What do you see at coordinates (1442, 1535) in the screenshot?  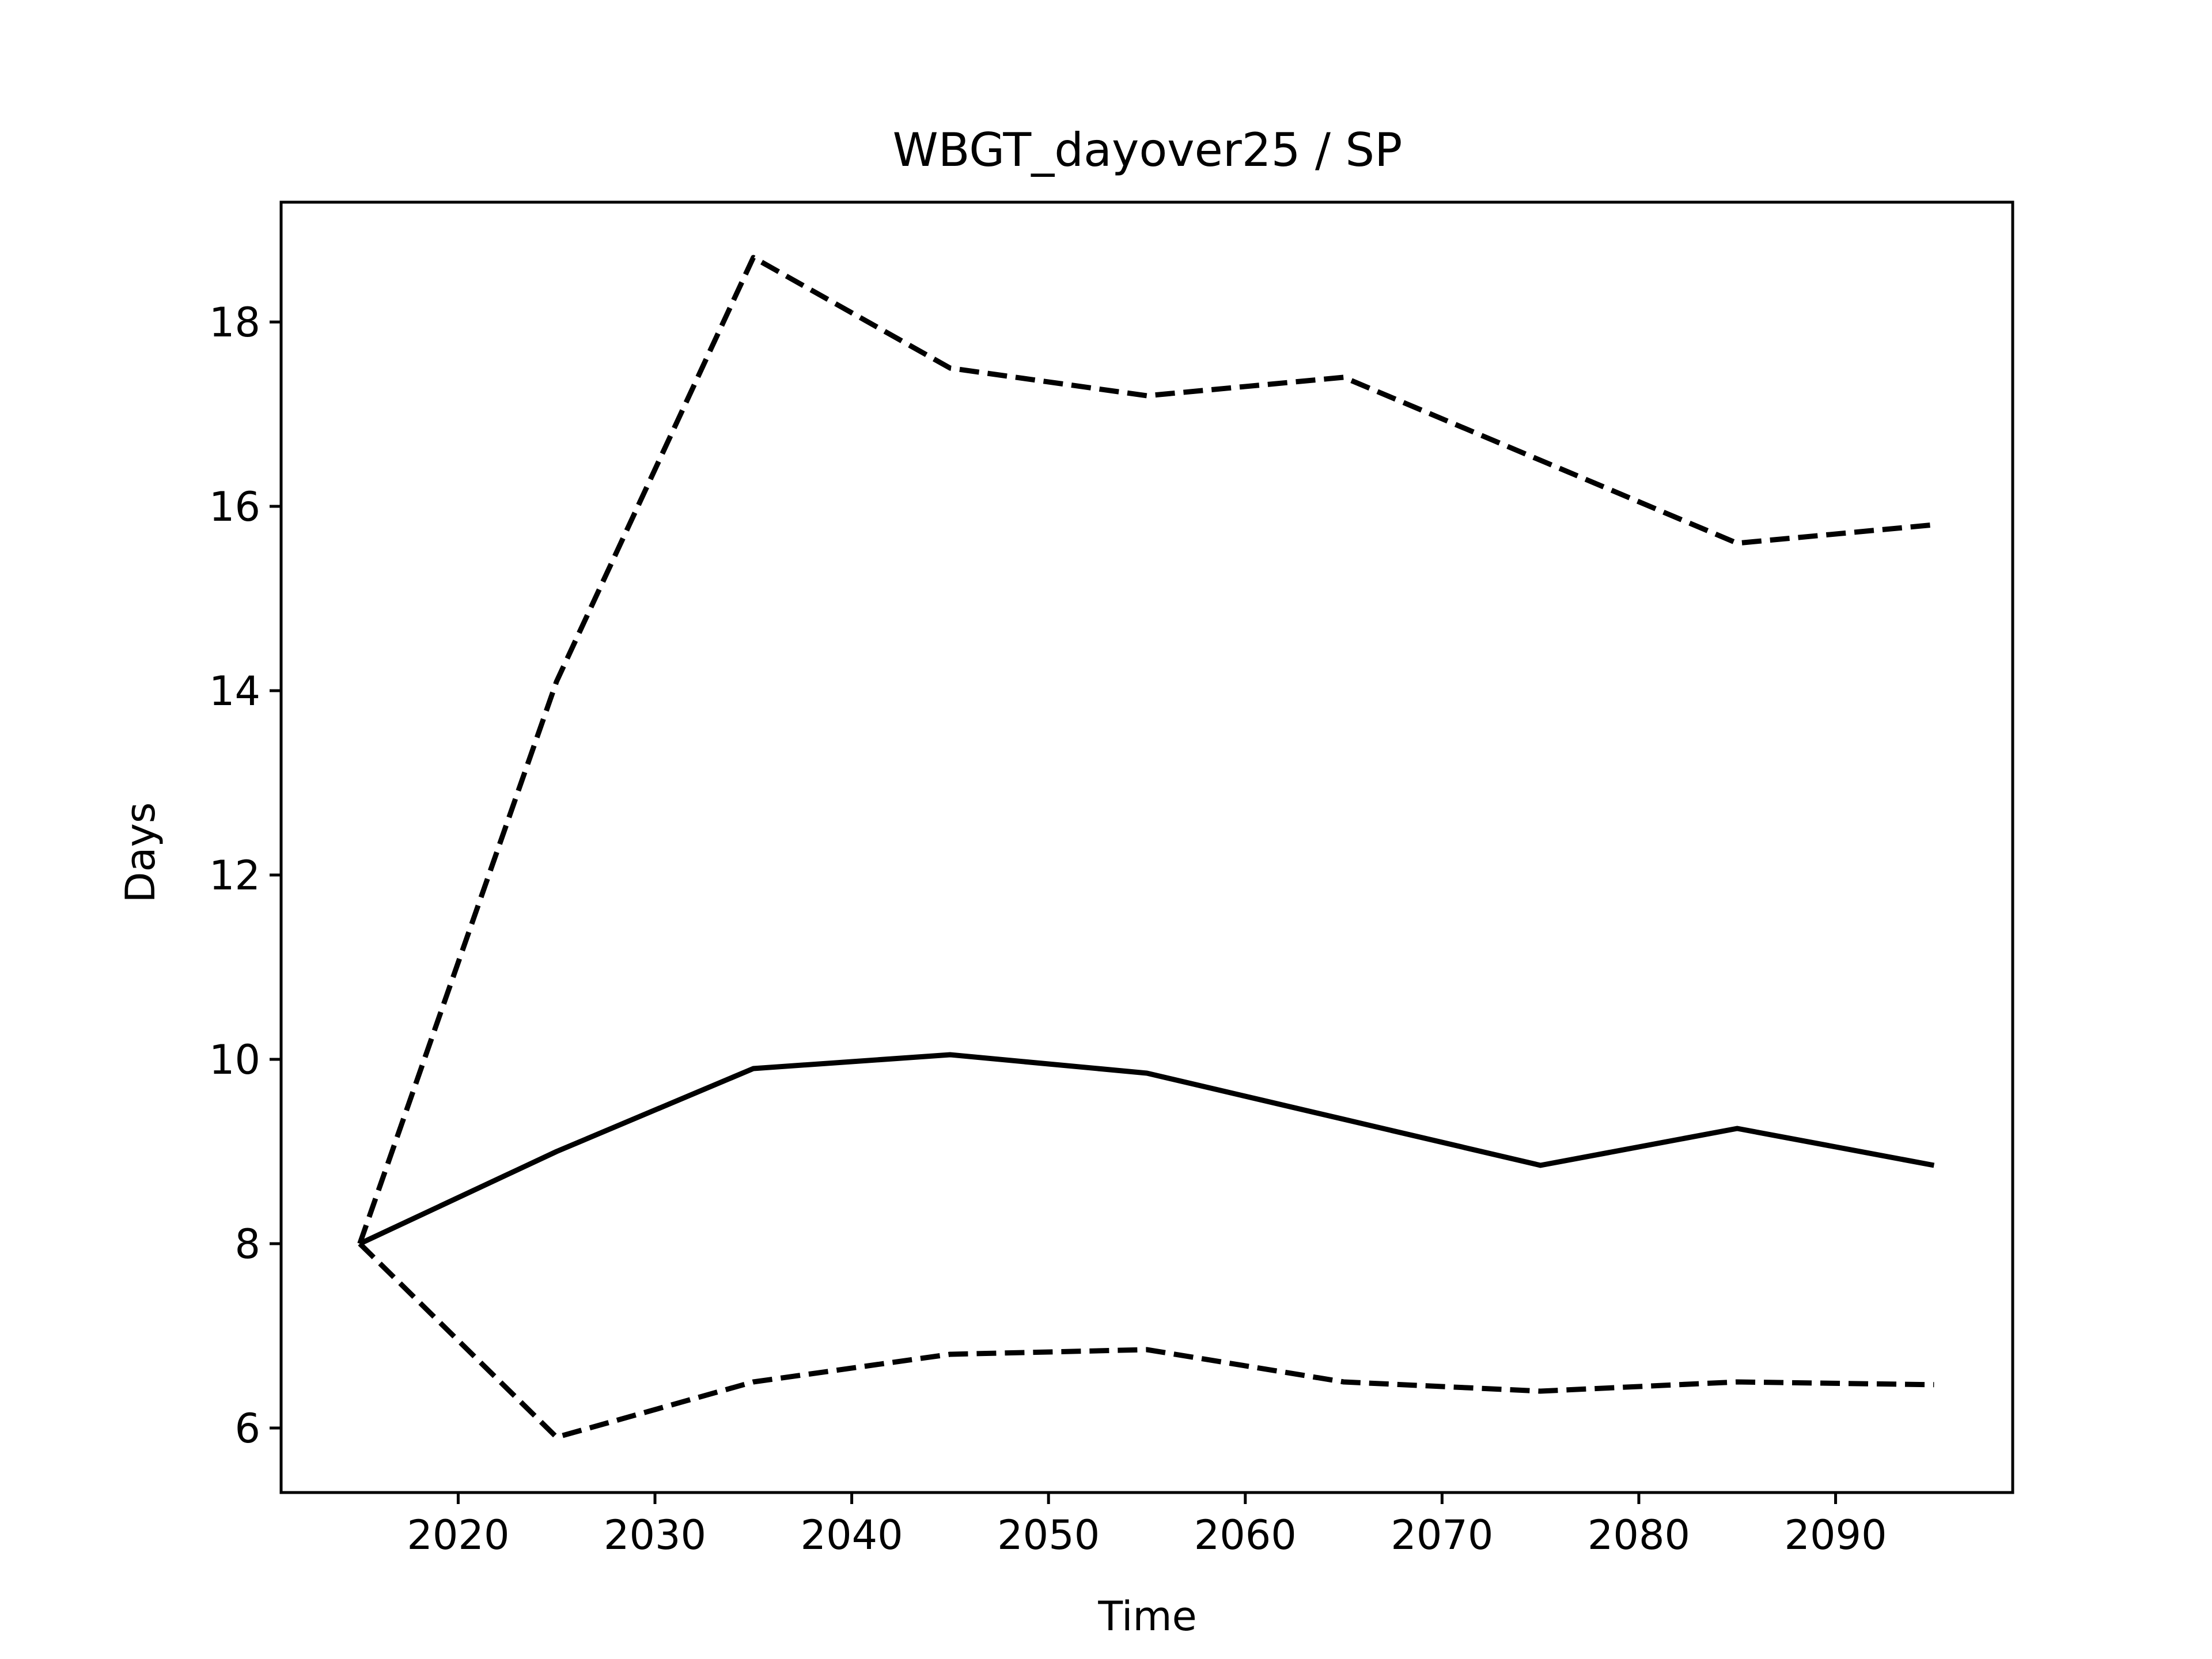 I see `x-tick-label: 2070` at bounding box center [1442, 1535].